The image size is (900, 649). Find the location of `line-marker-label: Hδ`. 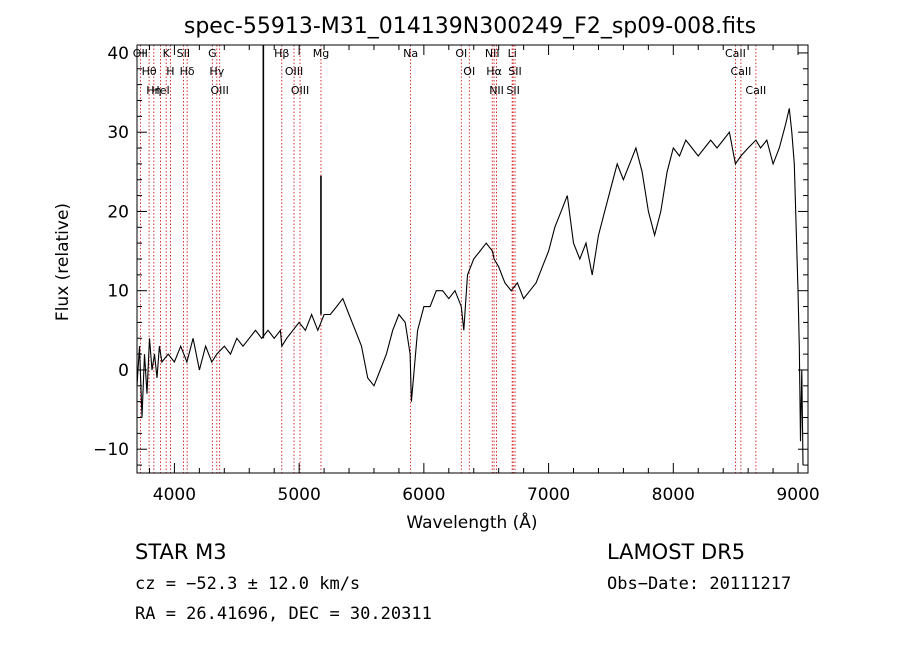

line-marker-label: Hδ is located at coordinates (187, 71).